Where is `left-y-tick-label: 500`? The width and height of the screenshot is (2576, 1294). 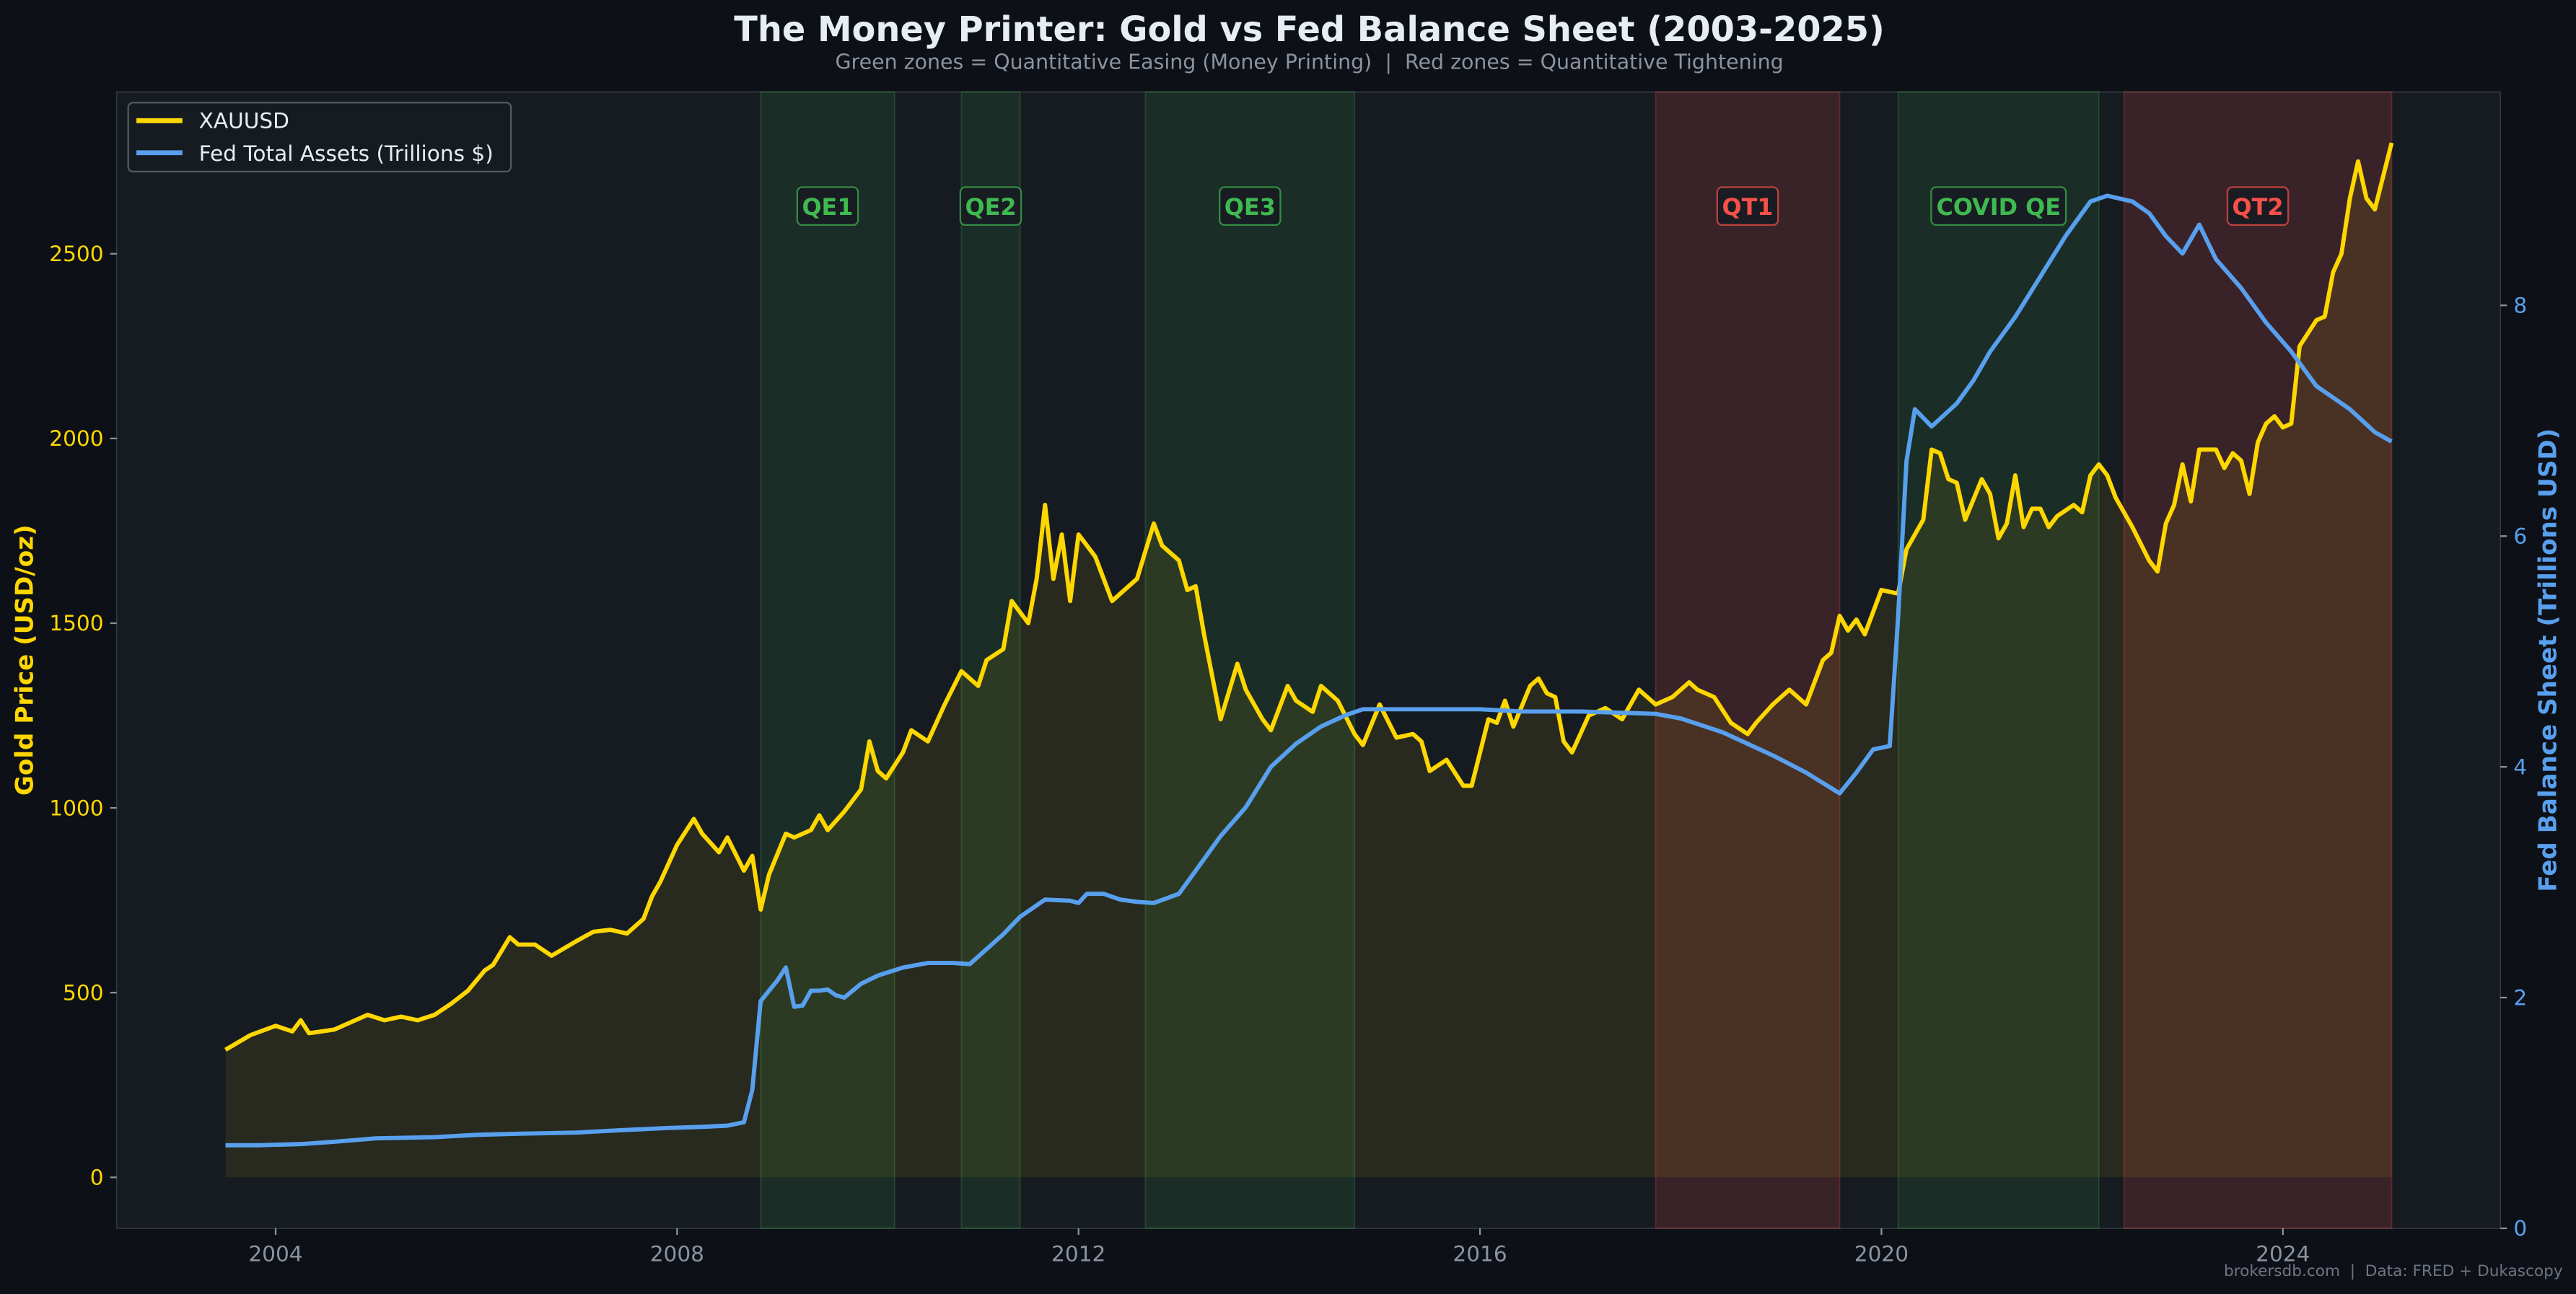 left-y-tick-label: 500 is located at coordinates (83, 993).